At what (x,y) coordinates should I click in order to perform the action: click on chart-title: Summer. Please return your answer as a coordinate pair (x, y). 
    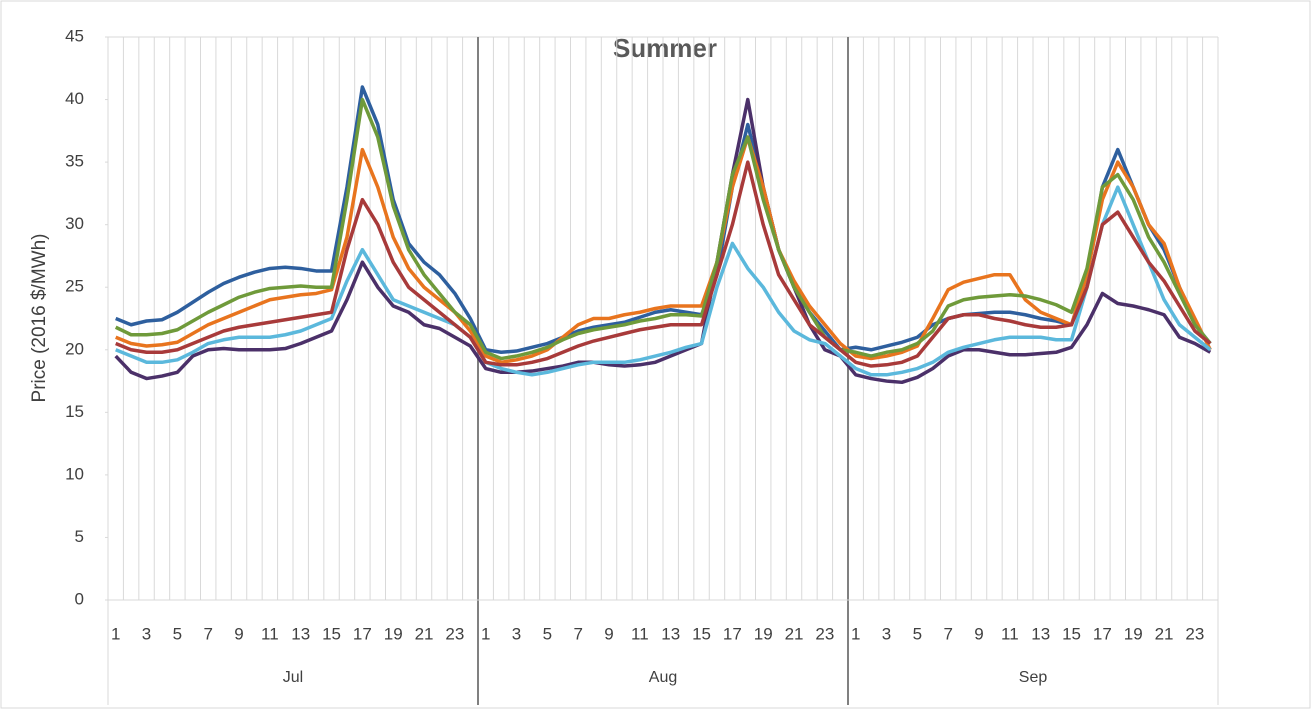
    Looking at the image, I should click on (665, 48).